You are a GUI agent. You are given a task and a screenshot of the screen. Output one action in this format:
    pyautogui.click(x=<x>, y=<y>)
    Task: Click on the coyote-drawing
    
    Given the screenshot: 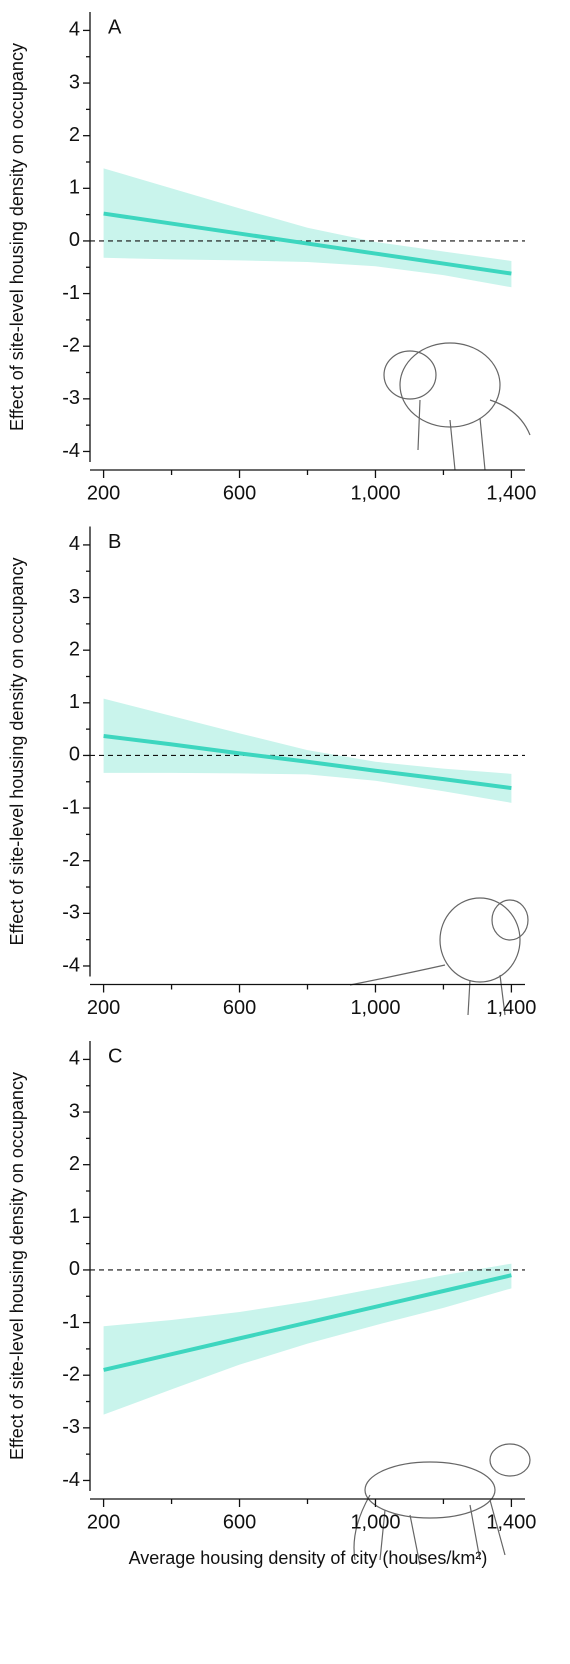 What is the action you would take?
    pyautogui.click(x=442, y=1504)
    